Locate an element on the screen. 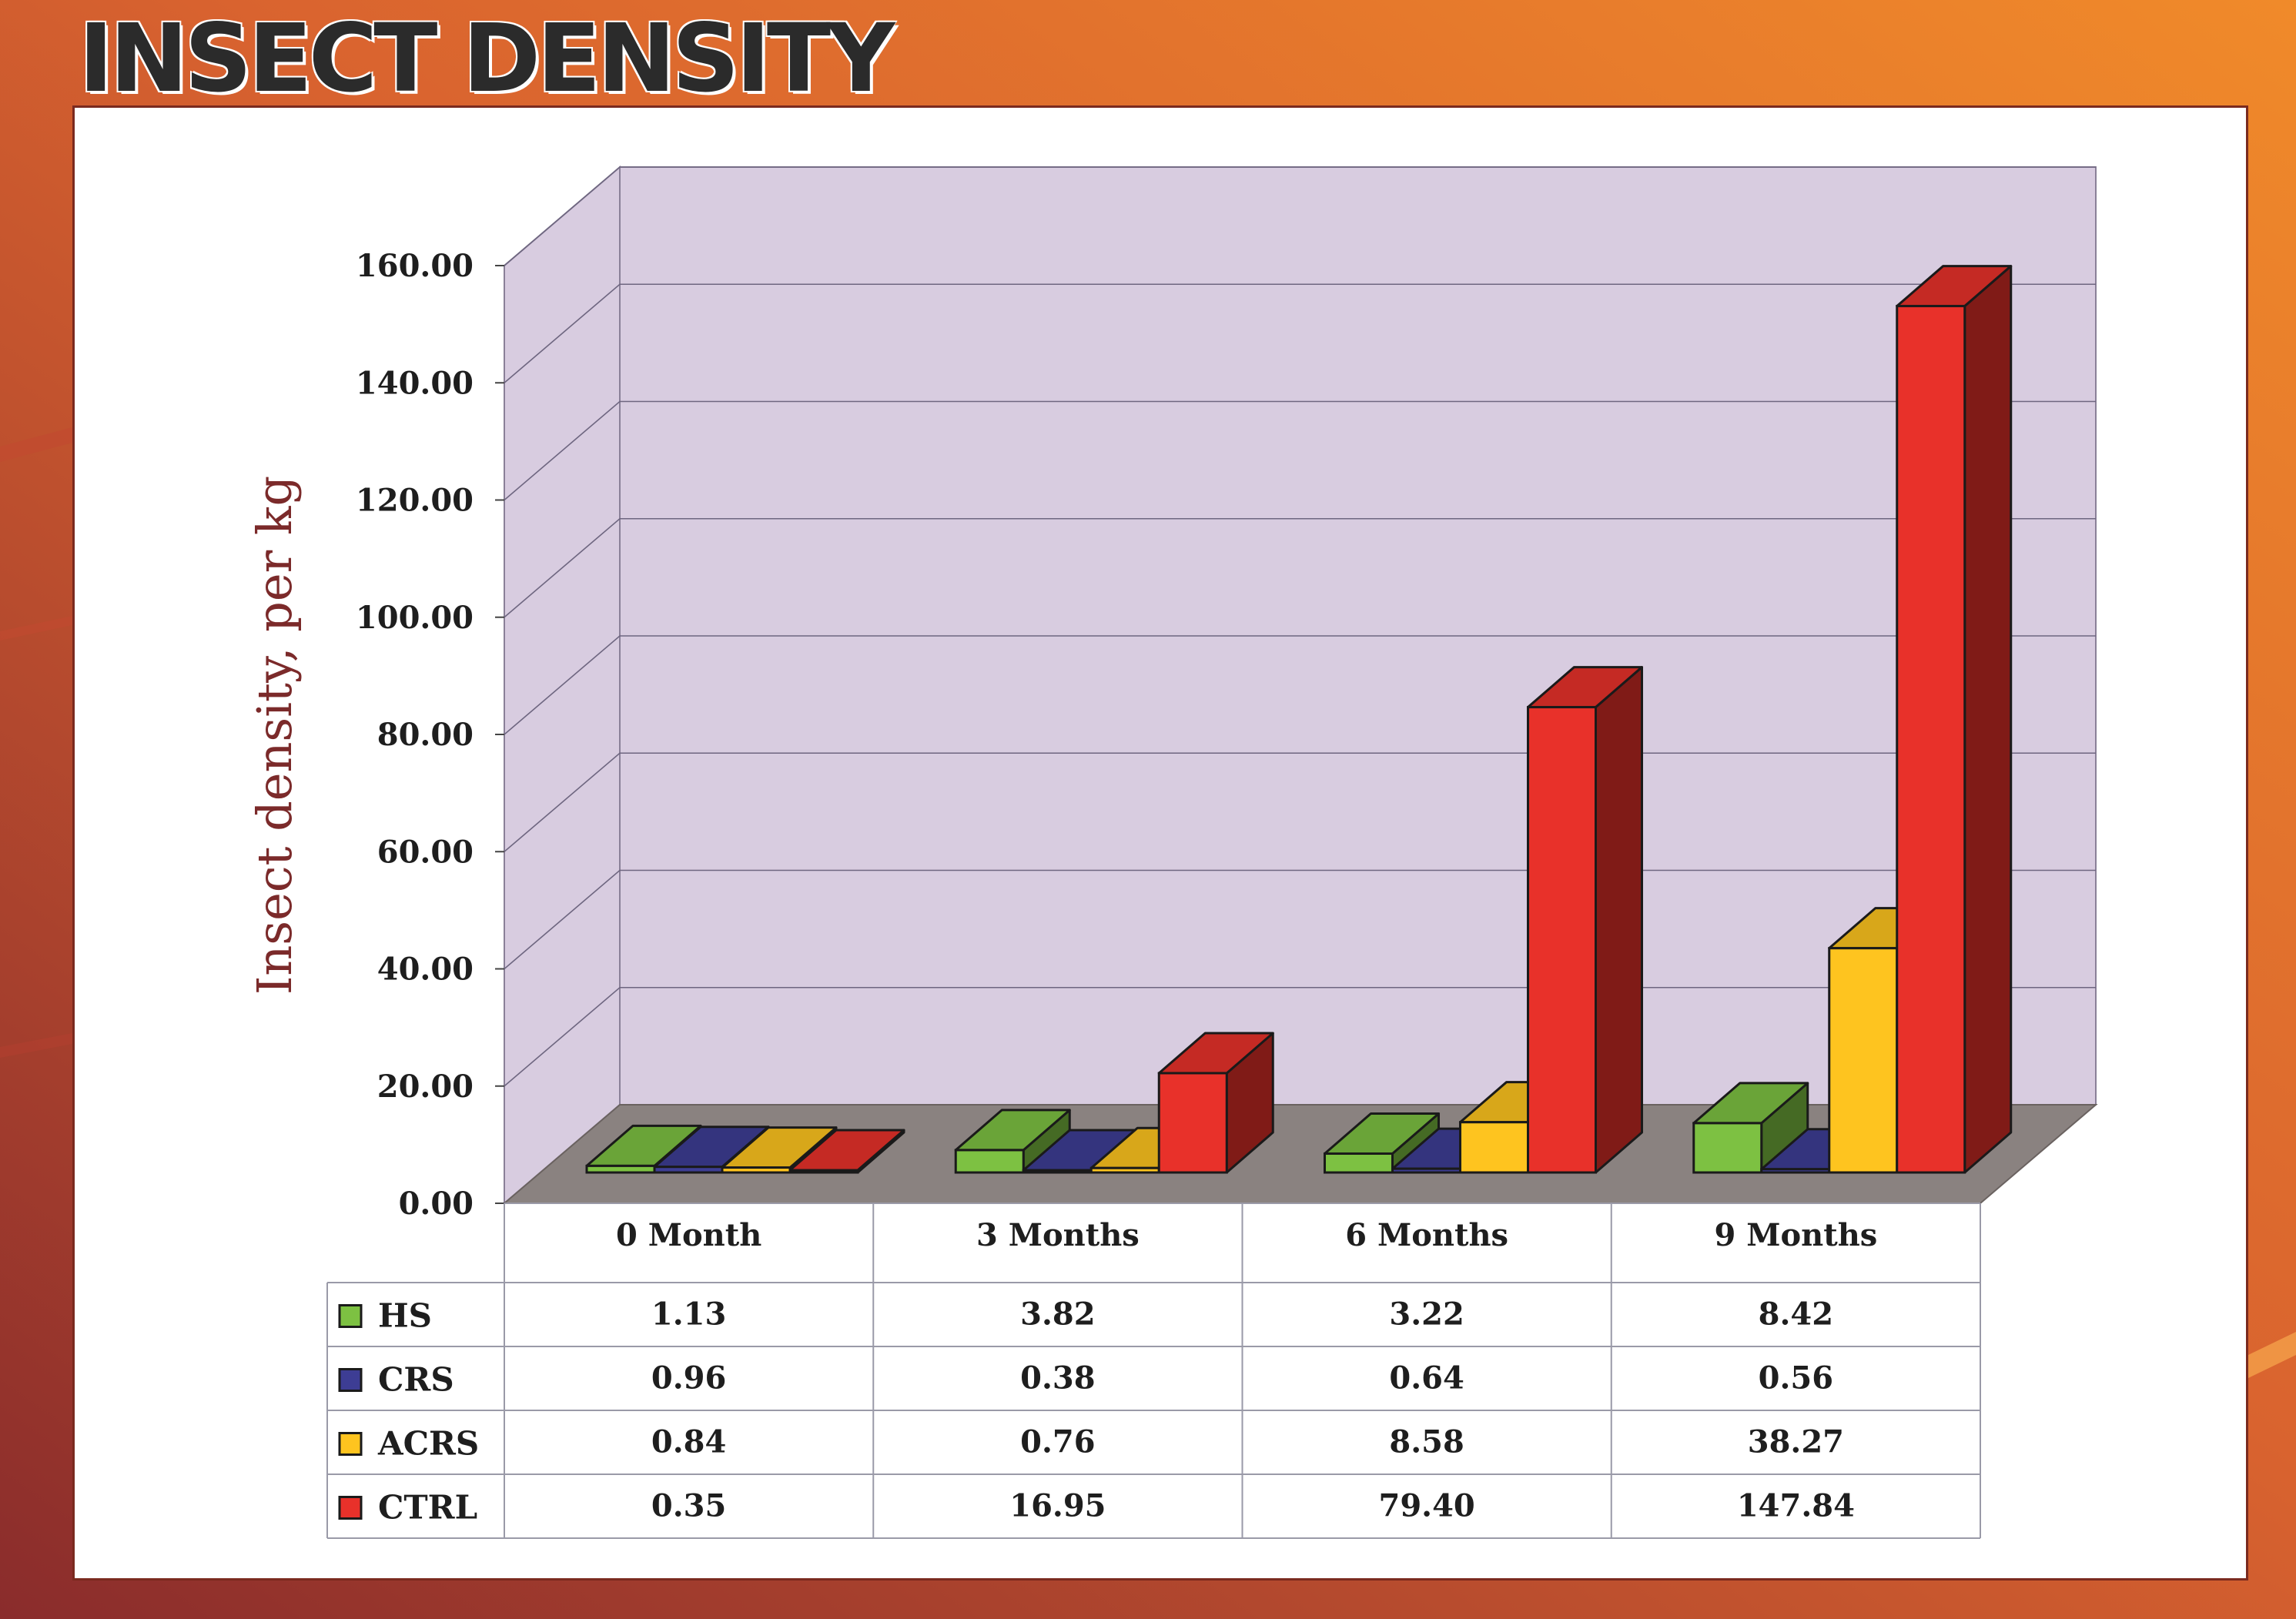  legend-label: CTRL is located at coordinates (427, 1508).